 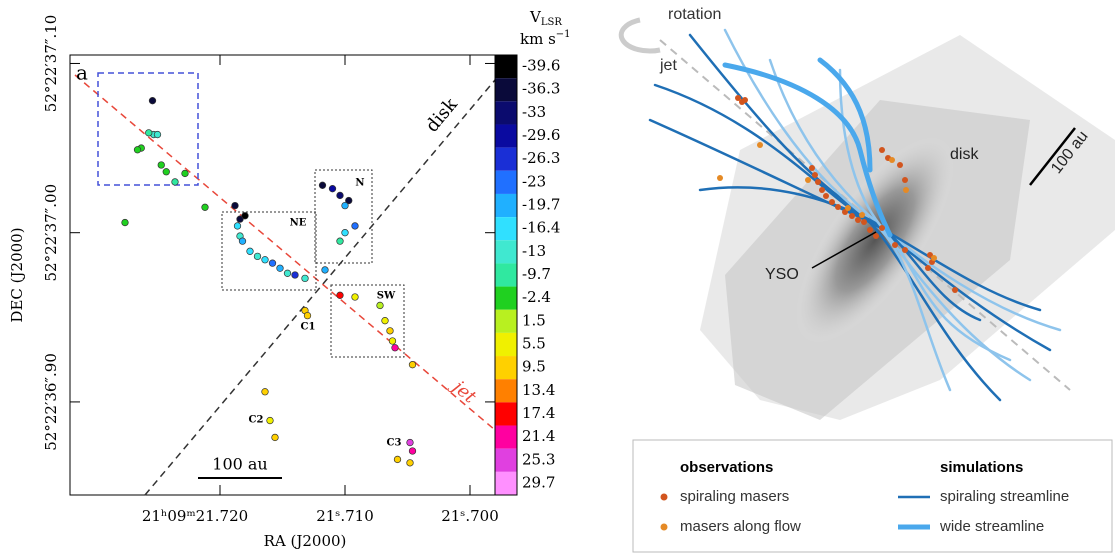 What do you see at coordinates (195, 516) in the screenshot?
I see `x-tick-label: 21ʰ09ᵐ21.720` at bounding box center [195, 516].